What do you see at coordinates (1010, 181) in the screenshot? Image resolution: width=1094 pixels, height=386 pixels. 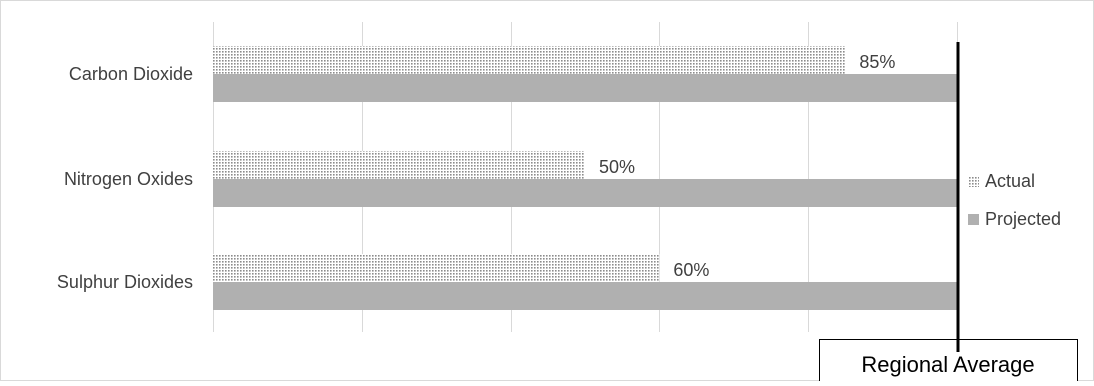 I see `legend-label-actual: Actual` at bounding box center [1010, 181].